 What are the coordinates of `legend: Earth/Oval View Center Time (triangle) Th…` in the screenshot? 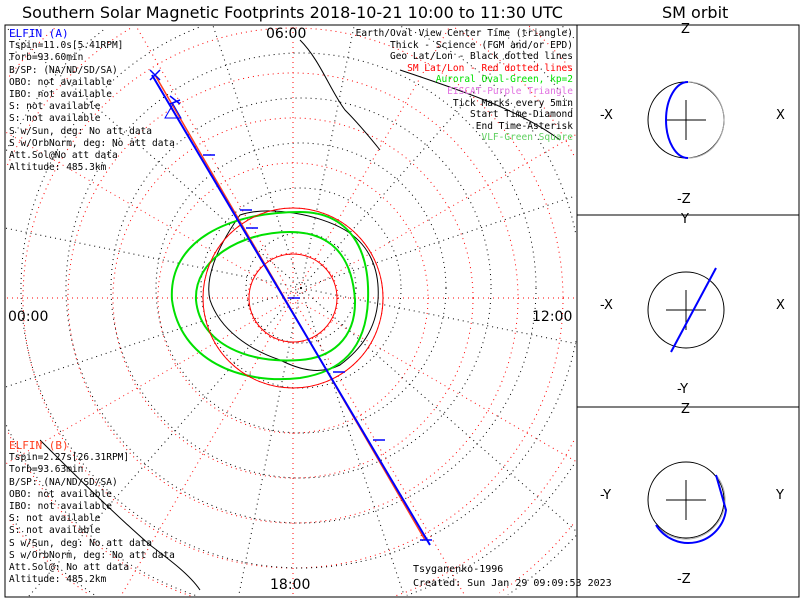 It's located at (464, 86).